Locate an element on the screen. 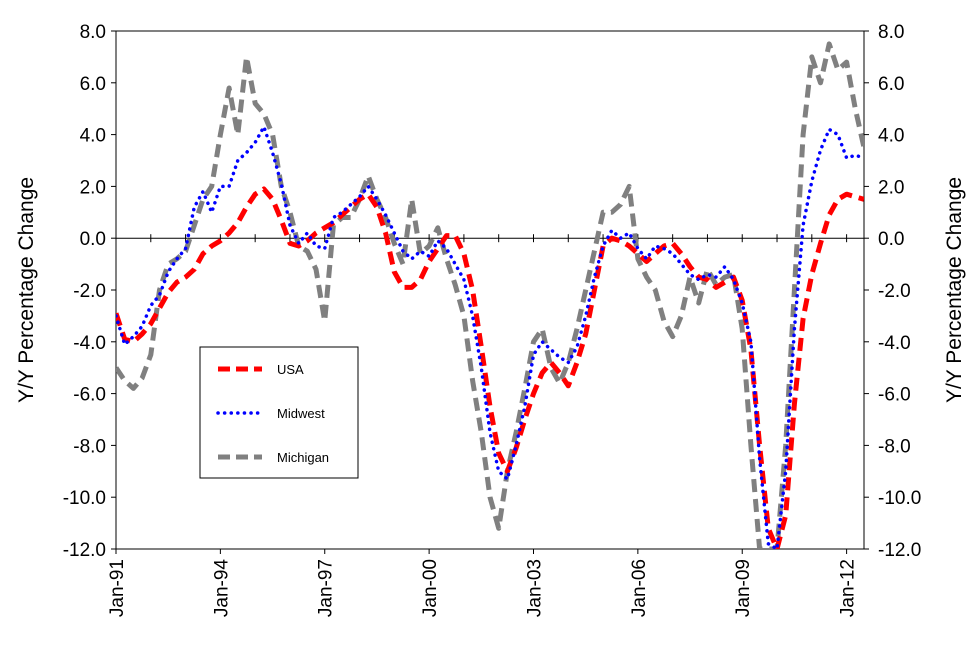 The image size is (976, 671). y-tick-label-left: 2.0 is located at coordinates (93, 187).